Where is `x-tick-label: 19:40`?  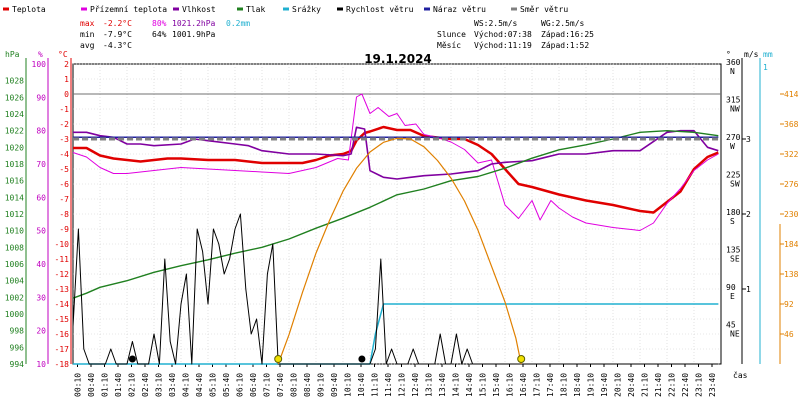
x-tick-label: 19:40 is located at coordinates (604, 385).